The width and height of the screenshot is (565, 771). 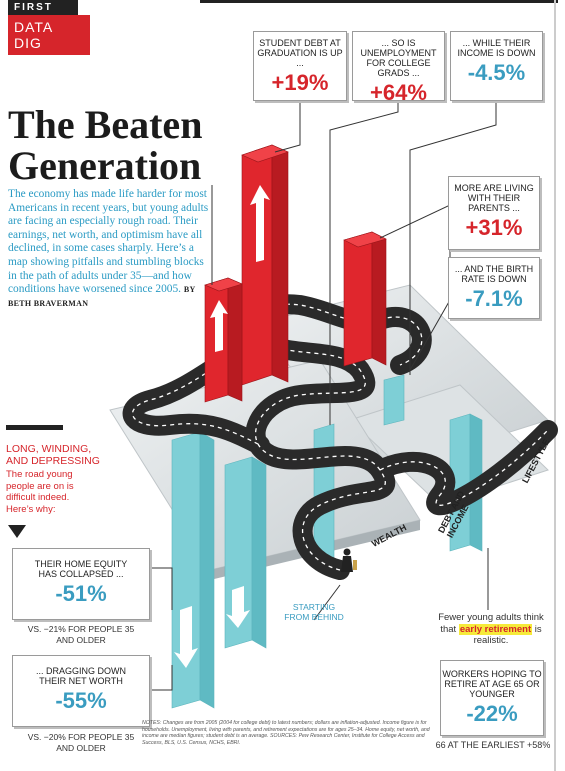 What do you see at coordinates (398, 92) in the screenshot?
I see `stat-value: +64%` at bounding box center [398, 92].